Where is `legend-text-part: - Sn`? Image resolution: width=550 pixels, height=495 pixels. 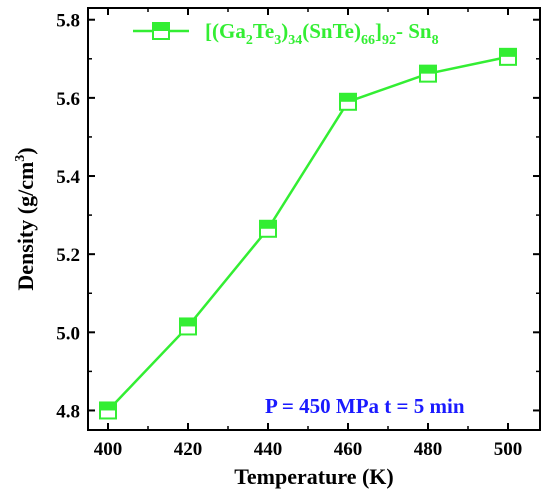 legend-text-part: - Sn is located at coordinates (414, 31).